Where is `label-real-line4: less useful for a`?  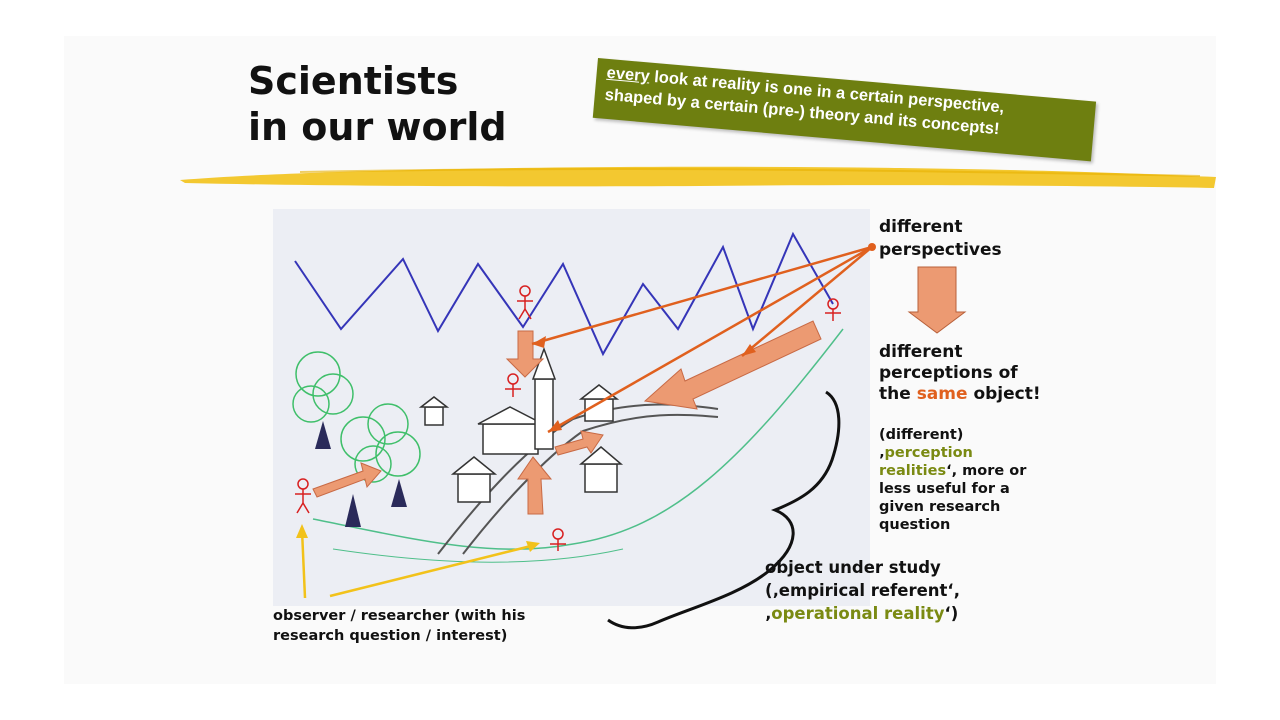
label-real-line4: less useful for a is located at coordinates (944, 489).